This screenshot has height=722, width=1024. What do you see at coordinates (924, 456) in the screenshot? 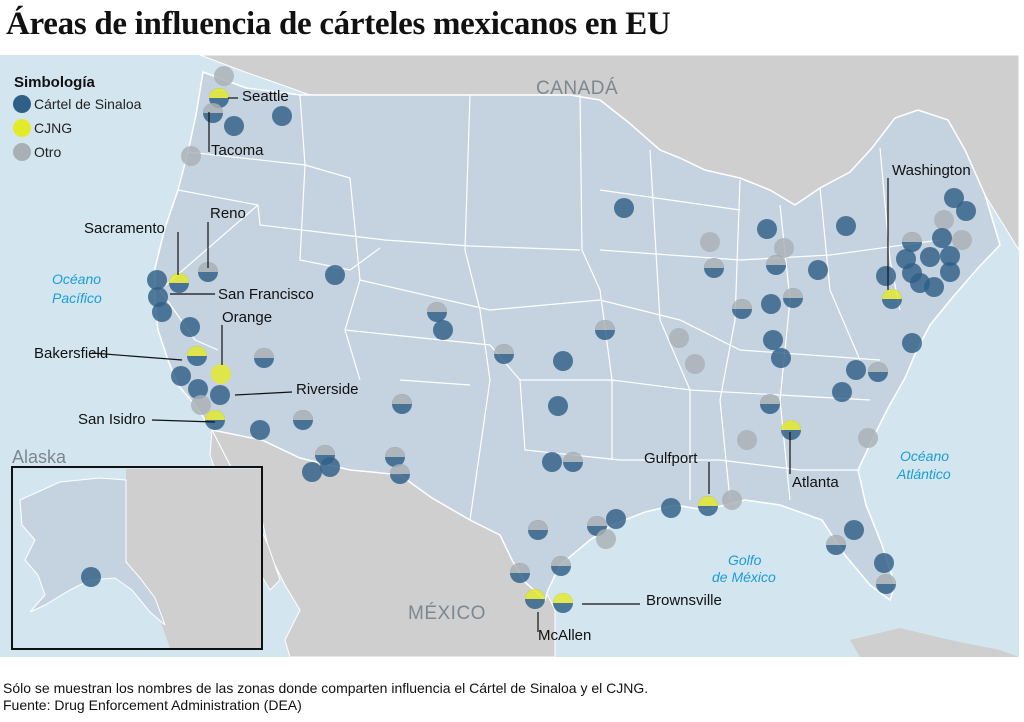
I see `ocean-label-atlantic-1: Océano` at bounding box center [924, 456].